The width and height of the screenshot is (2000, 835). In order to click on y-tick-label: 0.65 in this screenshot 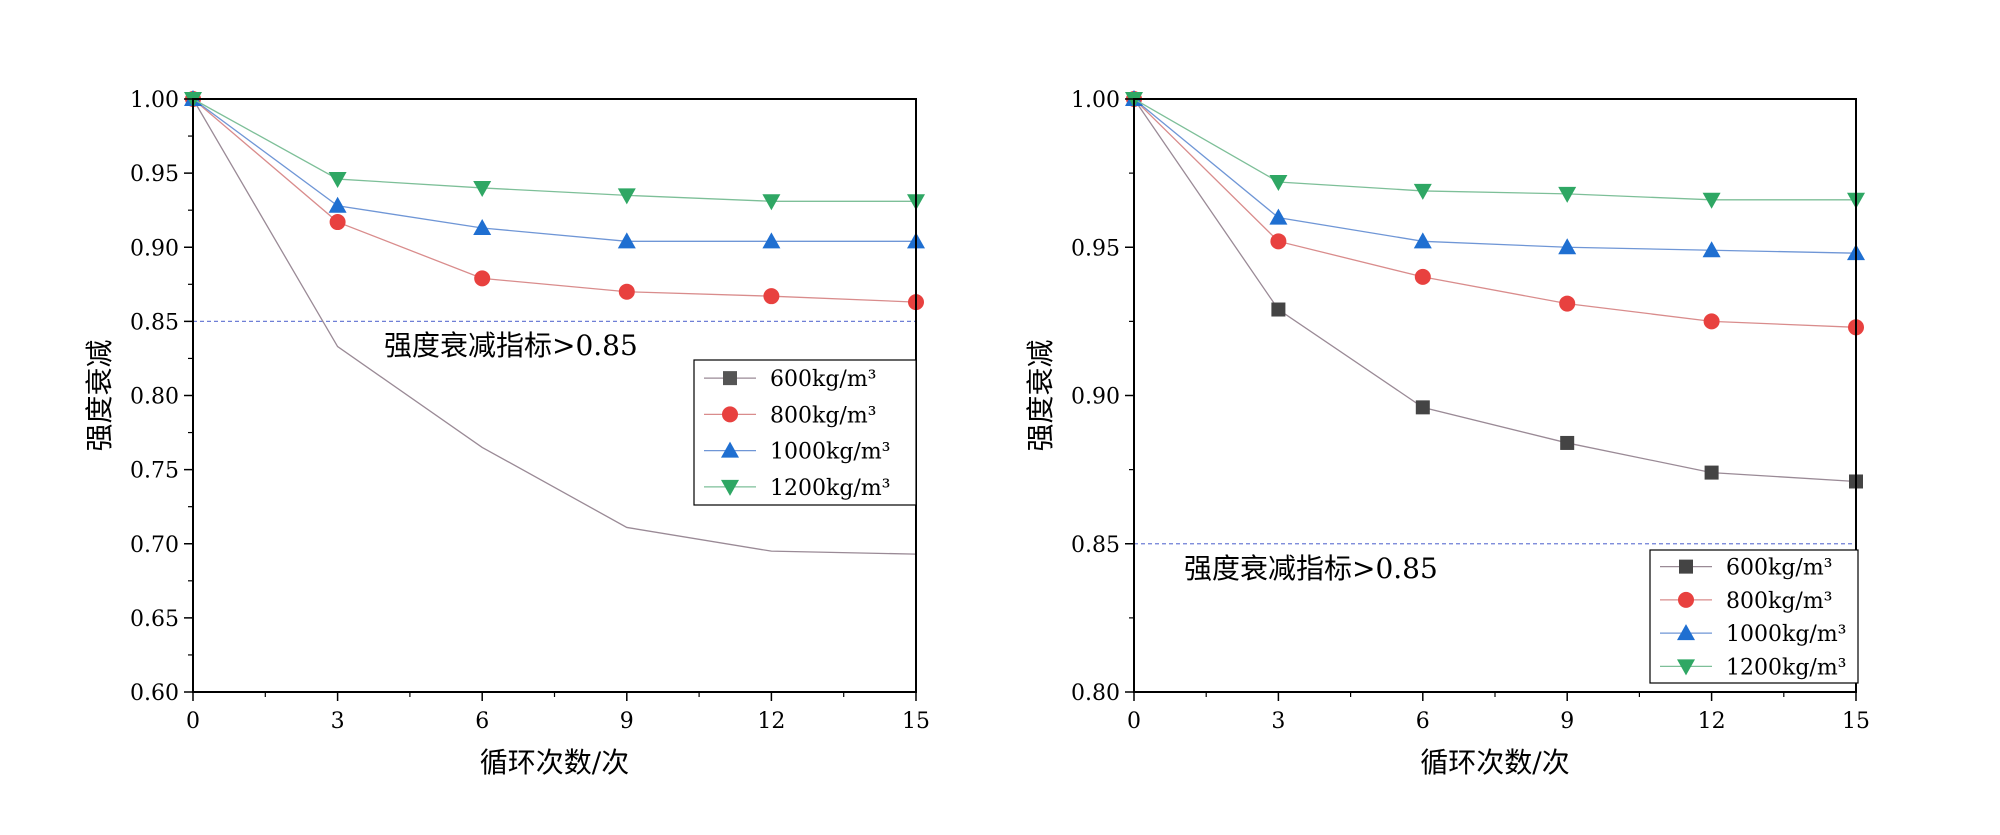, I will do `click(154, 619)`.